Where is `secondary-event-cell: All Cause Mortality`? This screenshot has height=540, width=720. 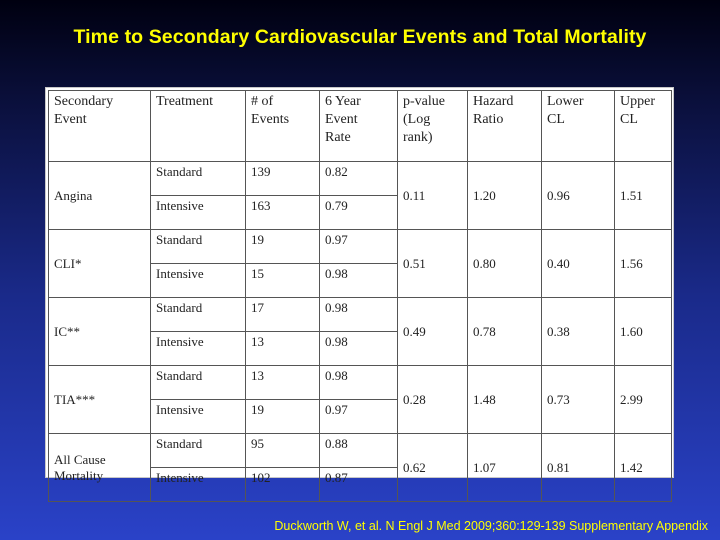
secondary-event-cell: All Cause Mortality is located at coordinates (99, 467).